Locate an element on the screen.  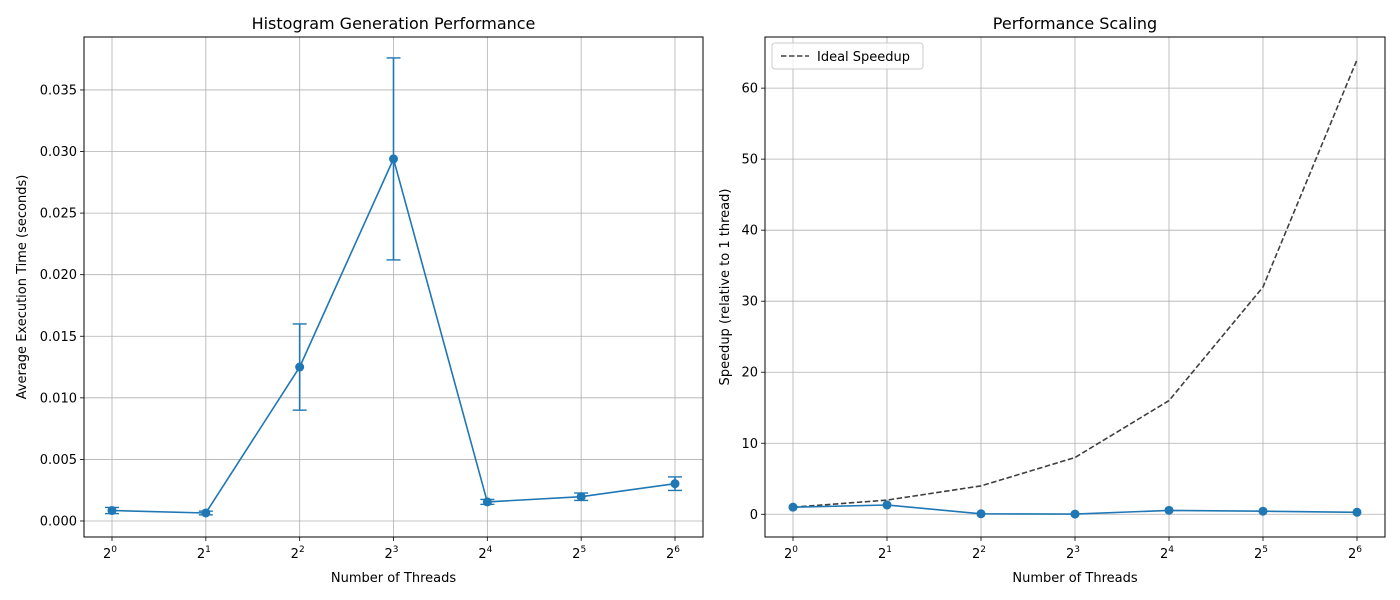
left-y-tick-label: 0.020 is located at coordinates (58, 275).